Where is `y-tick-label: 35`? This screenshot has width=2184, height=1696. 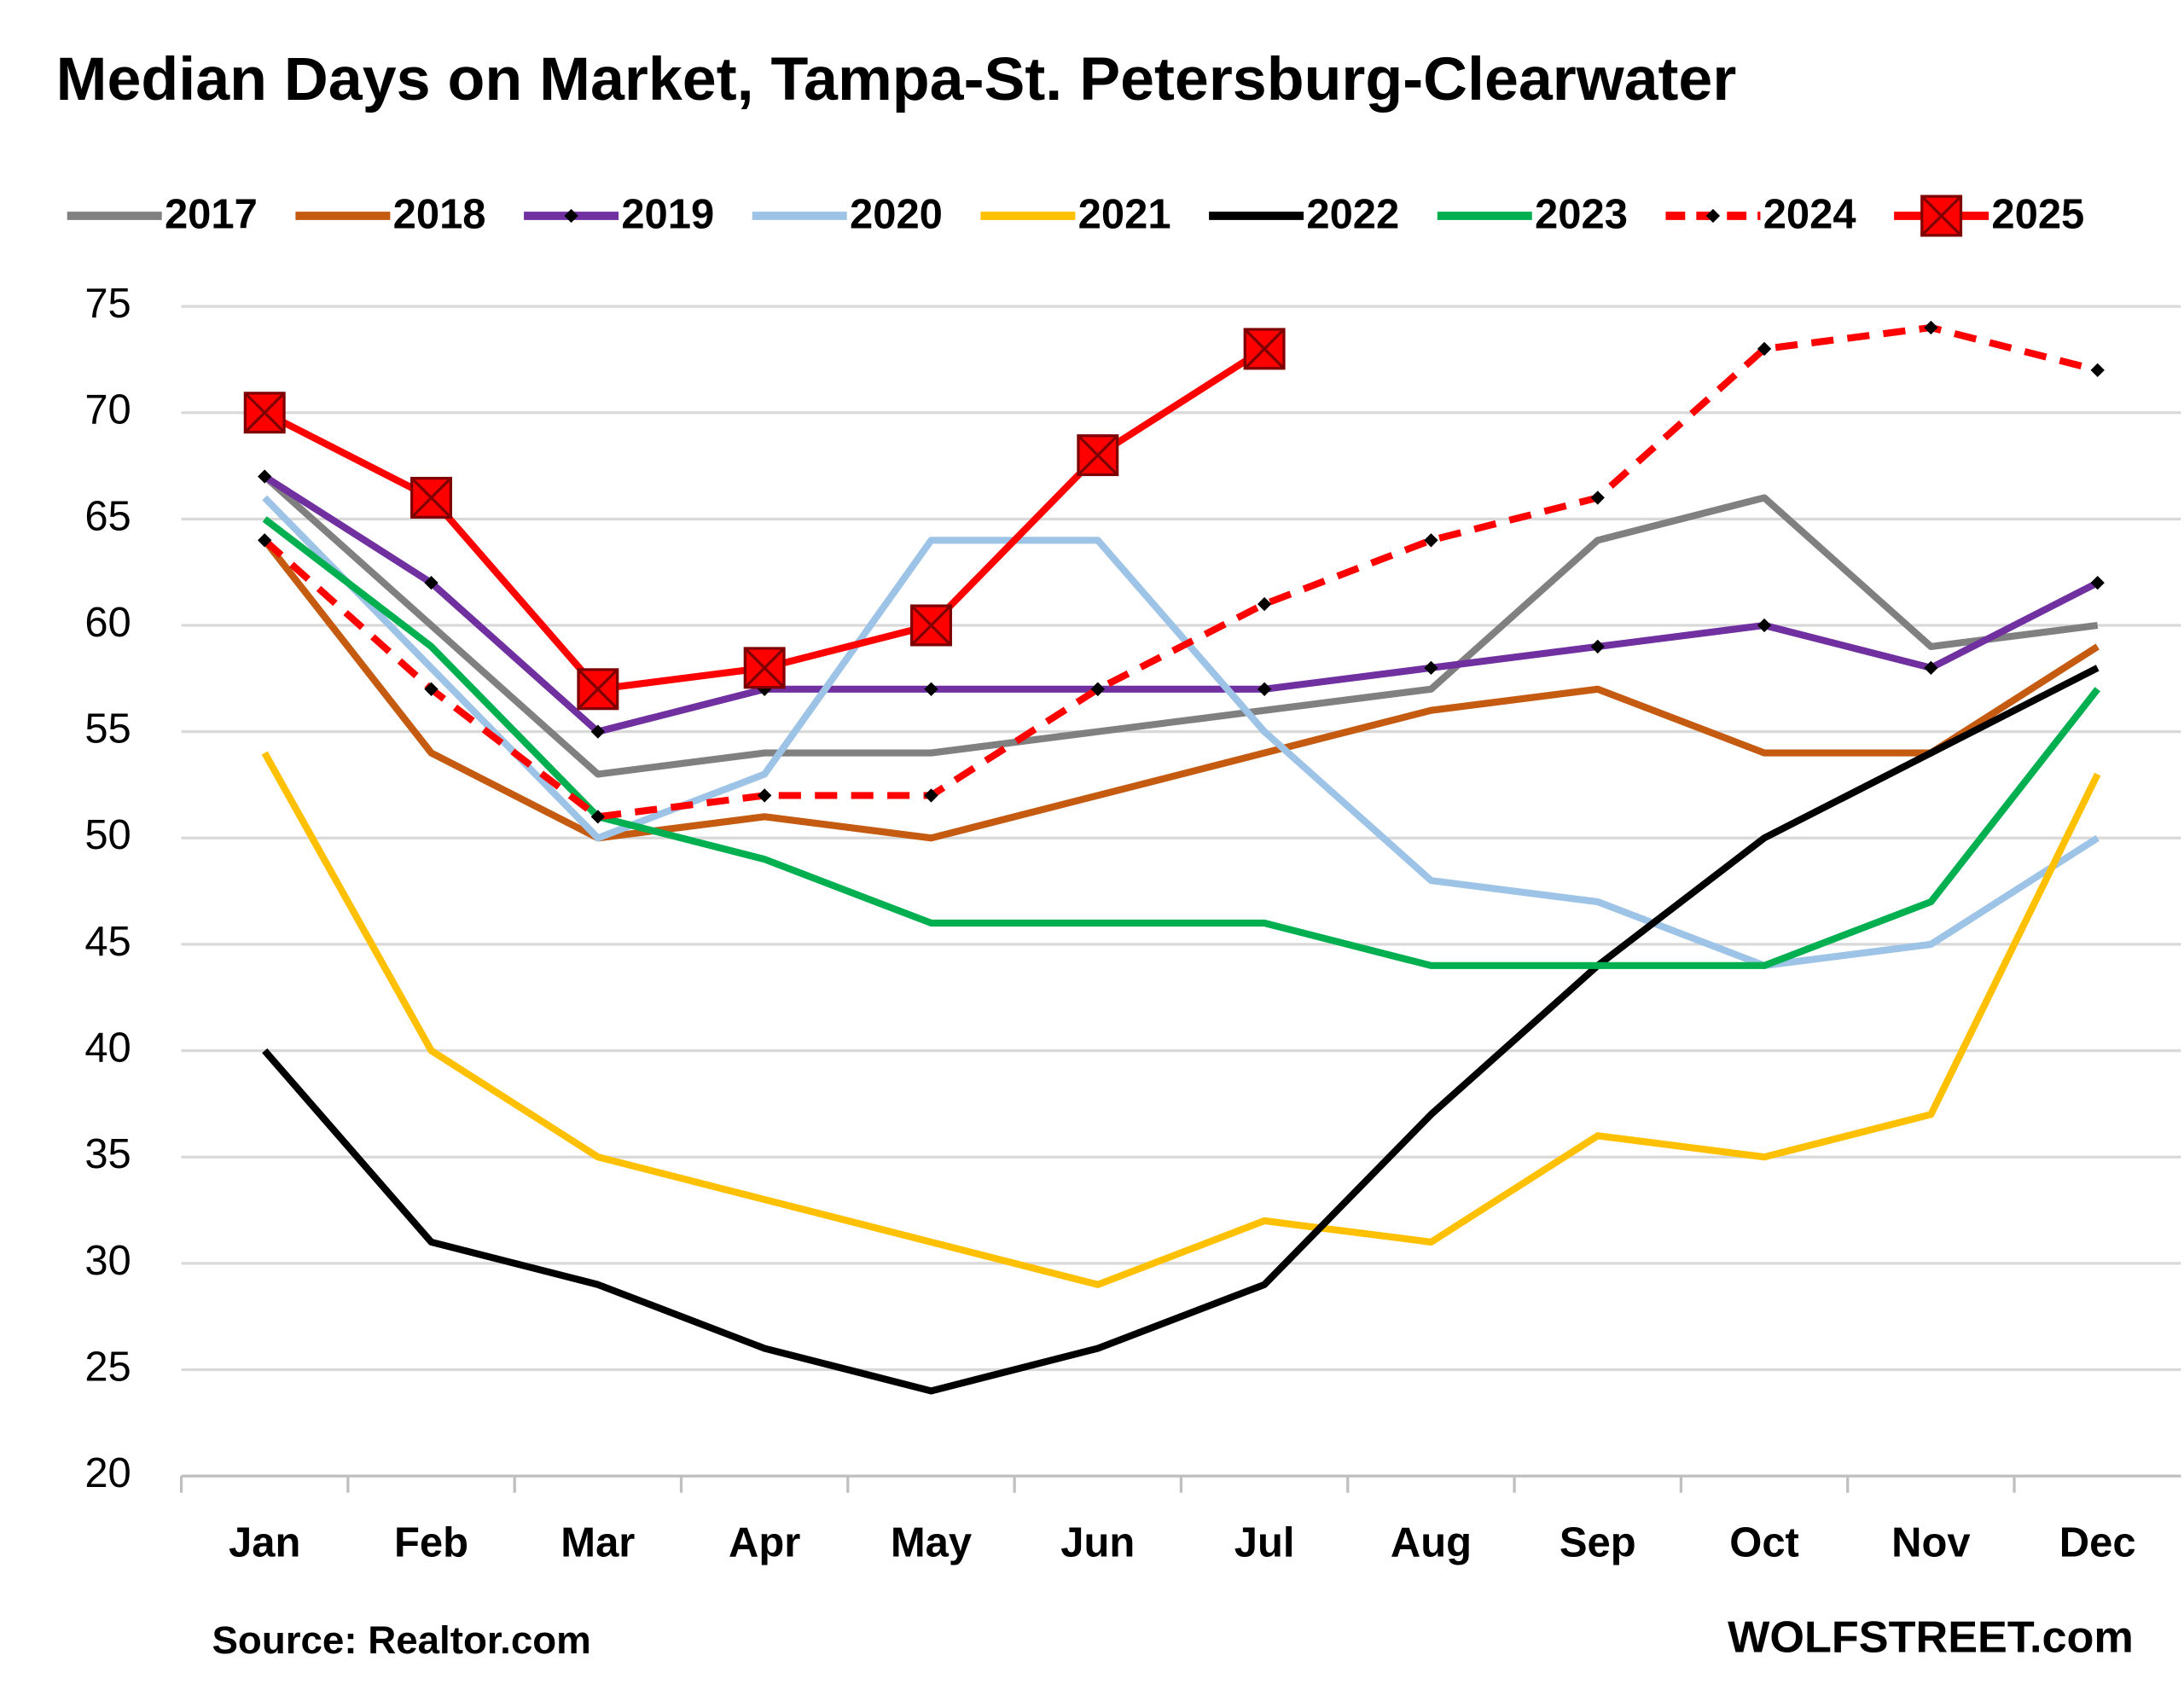
y-tick-label: 35 is located at coordinates (108, 1154).